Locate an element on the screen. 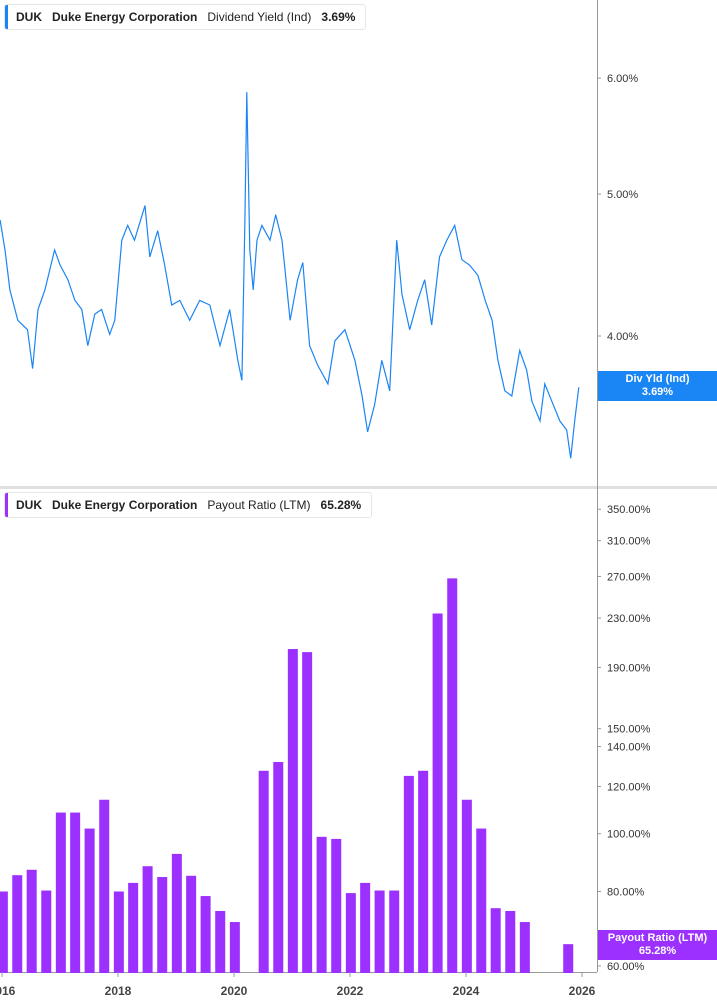 The image size is (717, 1005). y-tick-label: 230.00% is located at coordinates (629, 619).